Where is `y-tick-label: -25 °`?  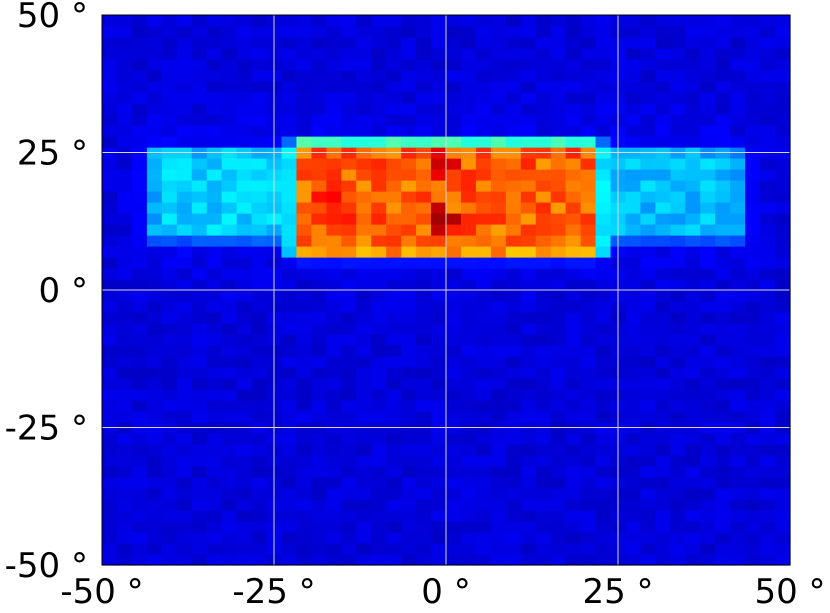
y-tick-label: -25 ° is located at coordinates (46, 429).